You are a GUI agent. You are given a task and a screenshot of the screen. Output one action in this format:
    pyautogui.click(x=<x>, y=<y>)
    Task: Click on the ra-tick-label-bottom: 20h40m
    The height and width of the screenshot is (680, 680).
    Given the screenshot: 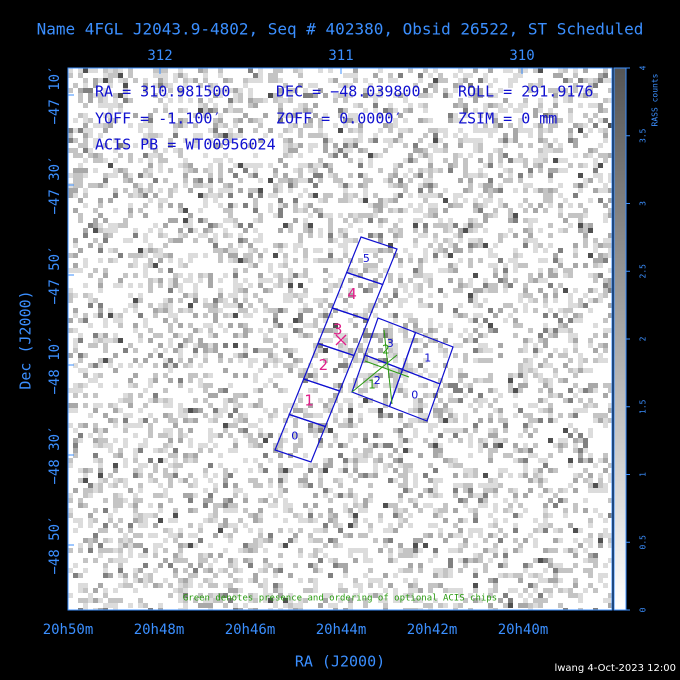 What is the action you would take?
    pyautogui.click(x=523, y=630)
    